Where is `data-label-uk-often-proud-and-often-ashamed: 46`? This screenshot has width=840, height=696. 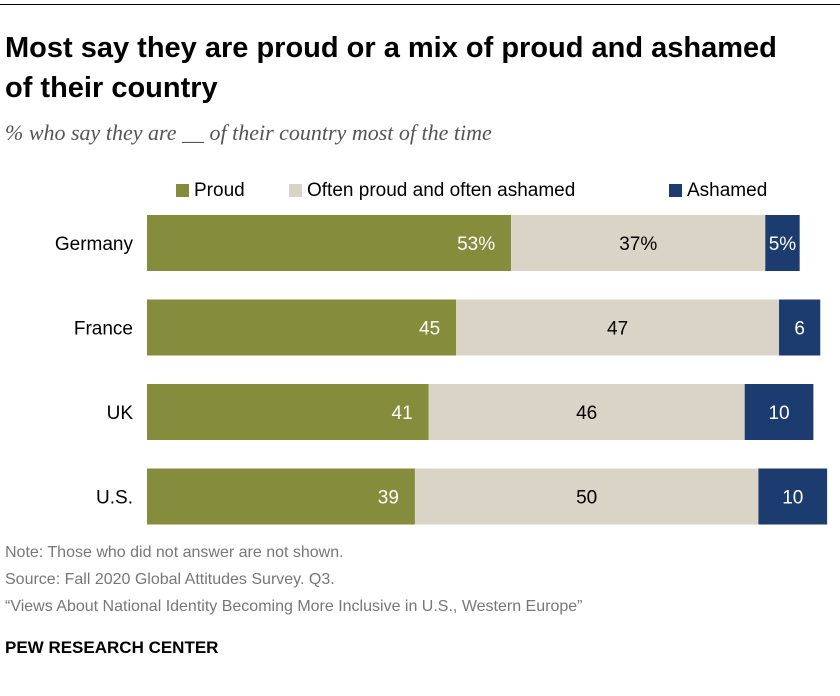
data-label-uk-often-proud-and-often-ashamed: 46 is located at coordinates (586, 413).